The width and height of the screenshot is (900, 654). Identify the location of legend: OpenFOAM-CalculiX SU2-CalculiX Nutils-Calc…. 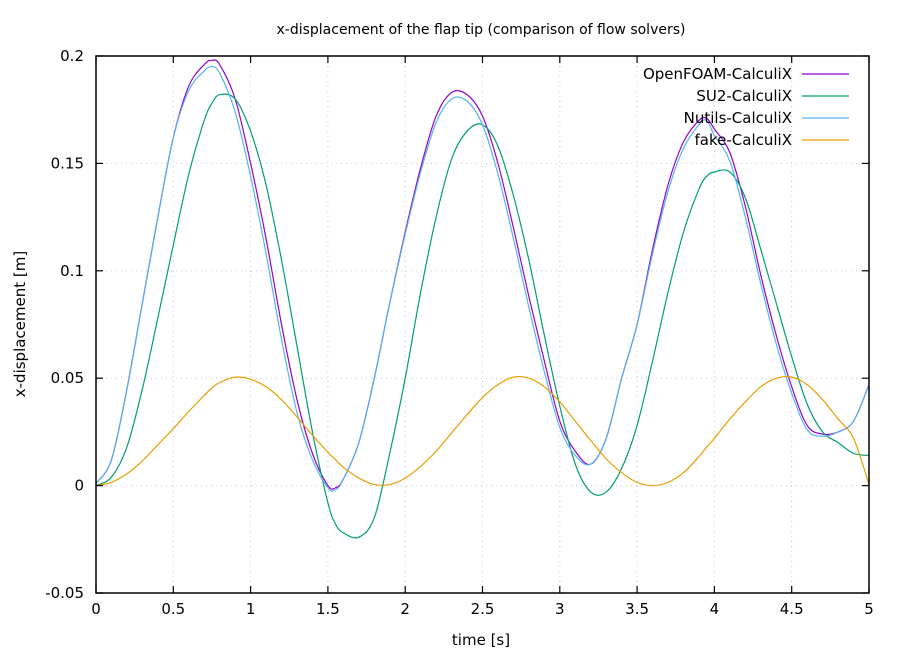
(746, 107).